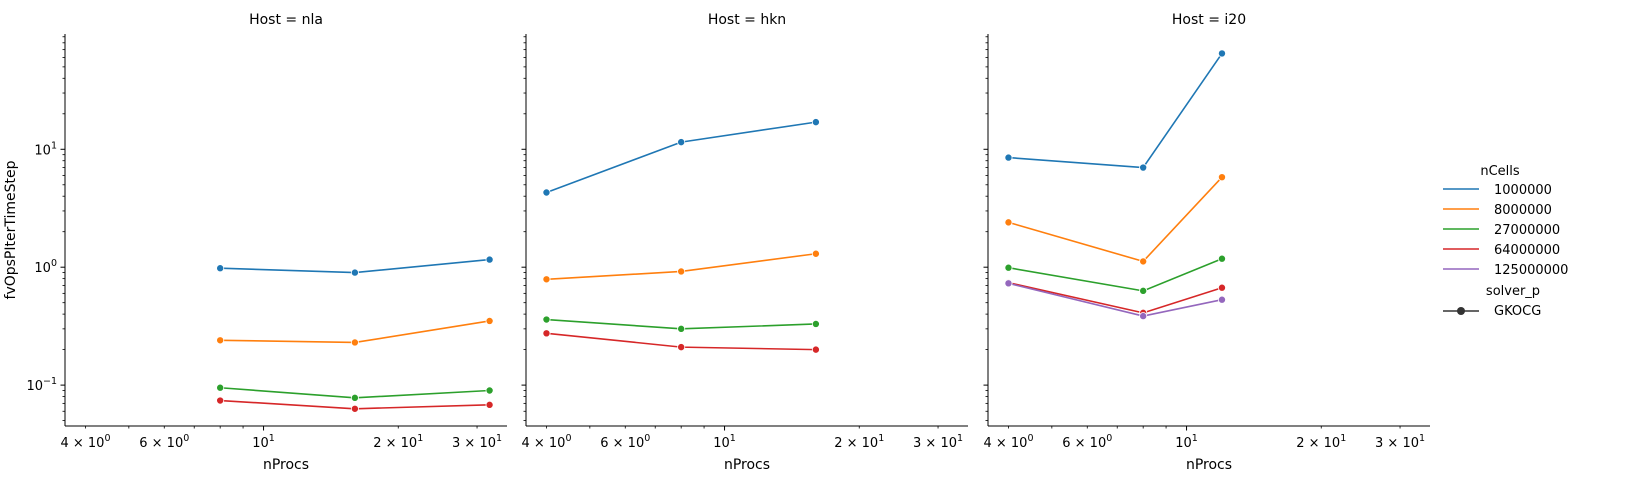 This screenshot has height=500, width=1628. Describe the element at coordinates (1531, 270) in the screenshot. I see `legend-entry: 125000000` at that location.